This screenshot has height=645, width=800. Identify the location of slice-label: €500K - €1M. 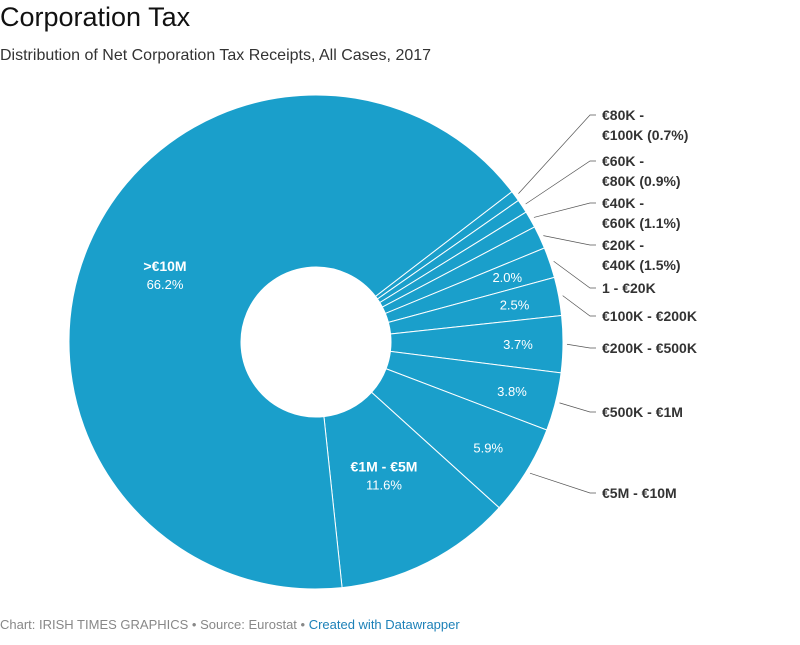
(642, 412).